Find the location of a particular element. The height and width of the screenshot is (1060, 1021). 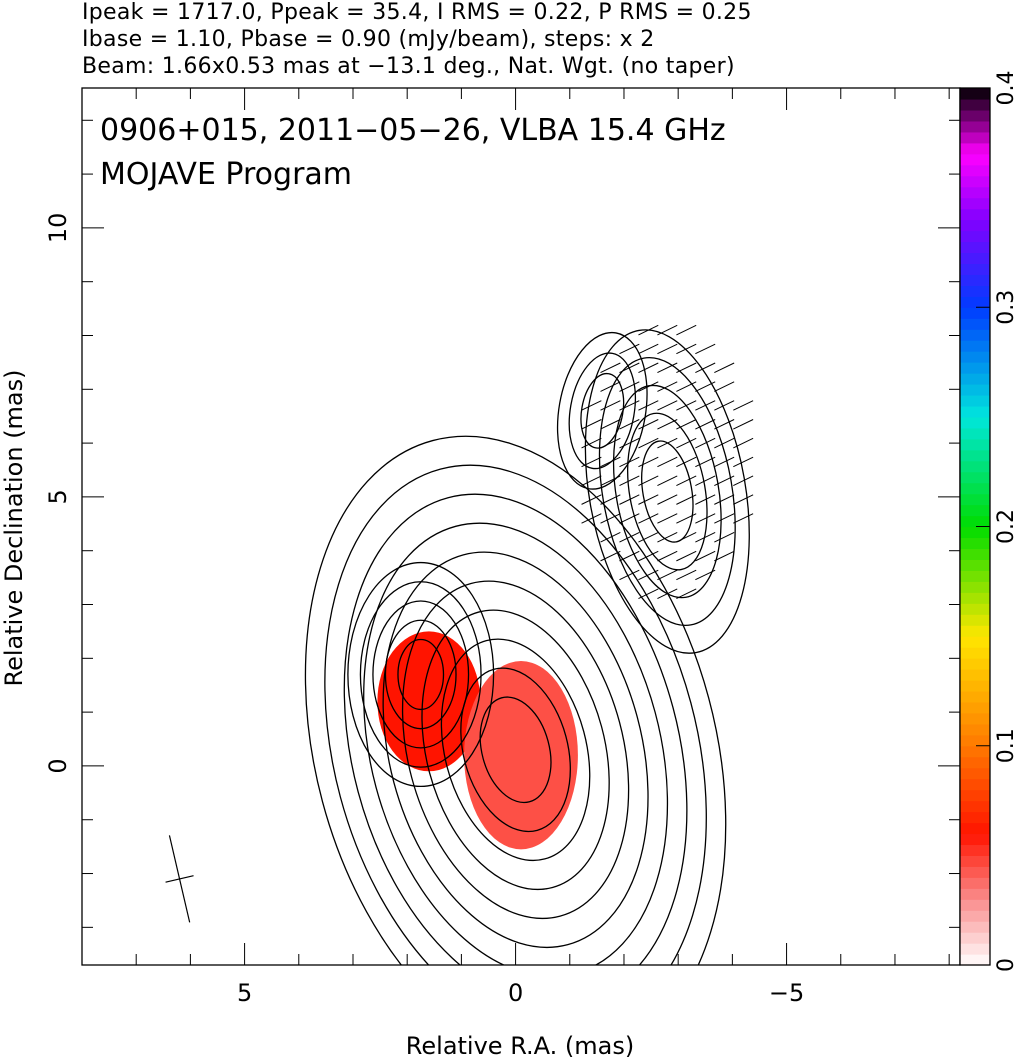

pol-region is located at coordinates (521, 755).